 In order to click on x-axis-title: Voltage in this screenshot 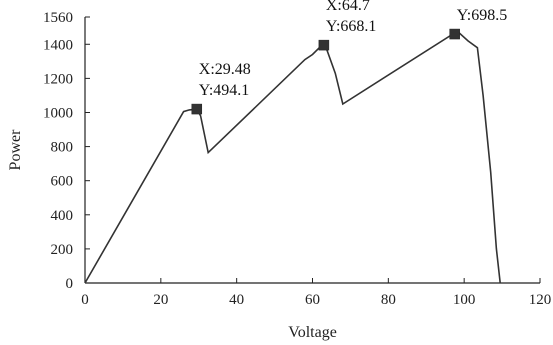, I will do `click(312, 332)`.